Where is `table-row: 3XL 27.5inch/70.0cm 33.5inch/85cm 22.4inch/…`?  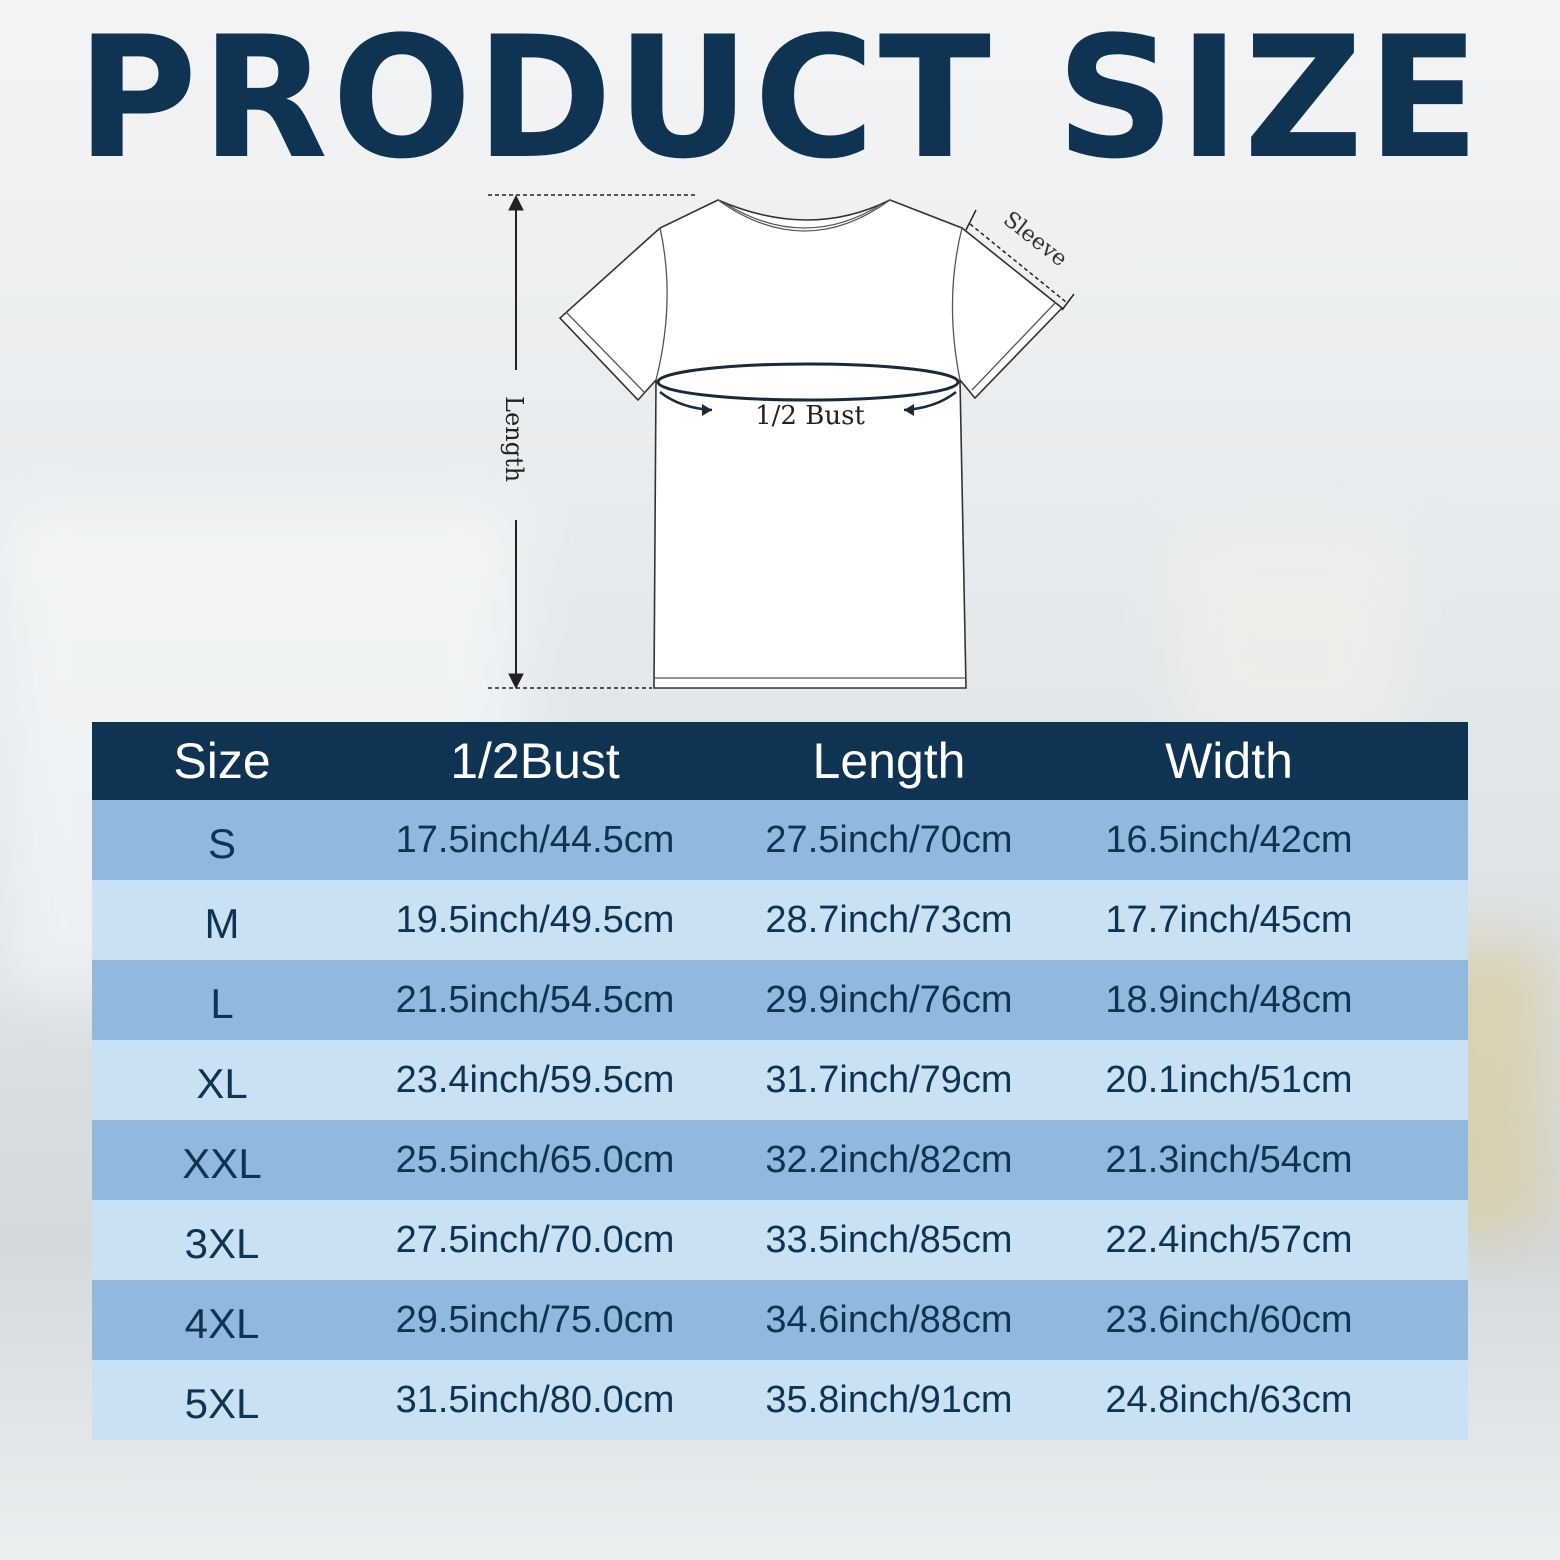 table-row: 3XL 27.5inch/70.0cm 33.5inch/85cm 22.4inch/… is located at coordinates (780, 1240).